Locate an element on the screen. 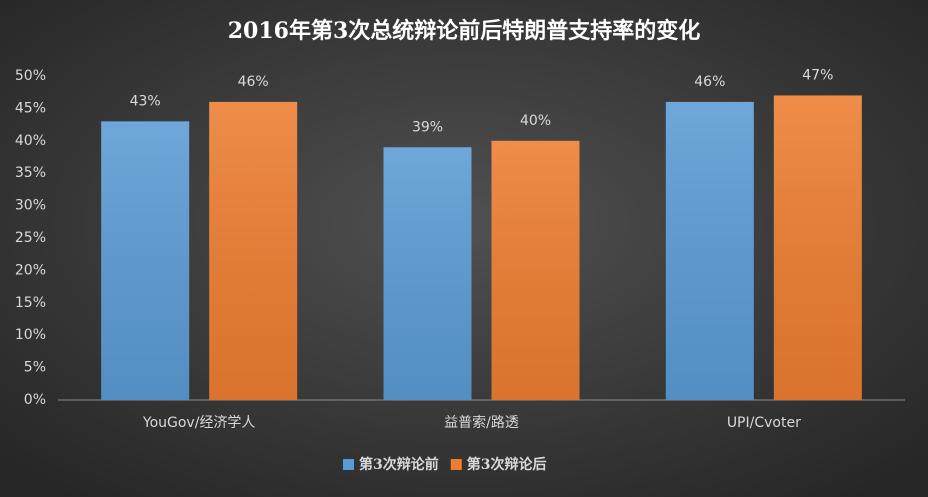 This screenshot has height=497, width=928. x-tick-label: 益普索/路透 is located at coordinates (481, 422).